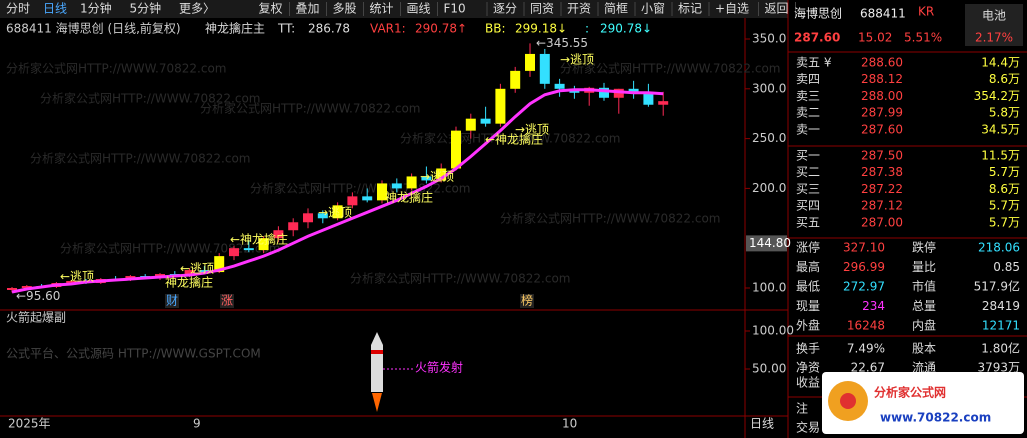 Image resolution: width=1027 pixels, height=438 pixels. I want to click on footer-label: 注, so click(802, 408).